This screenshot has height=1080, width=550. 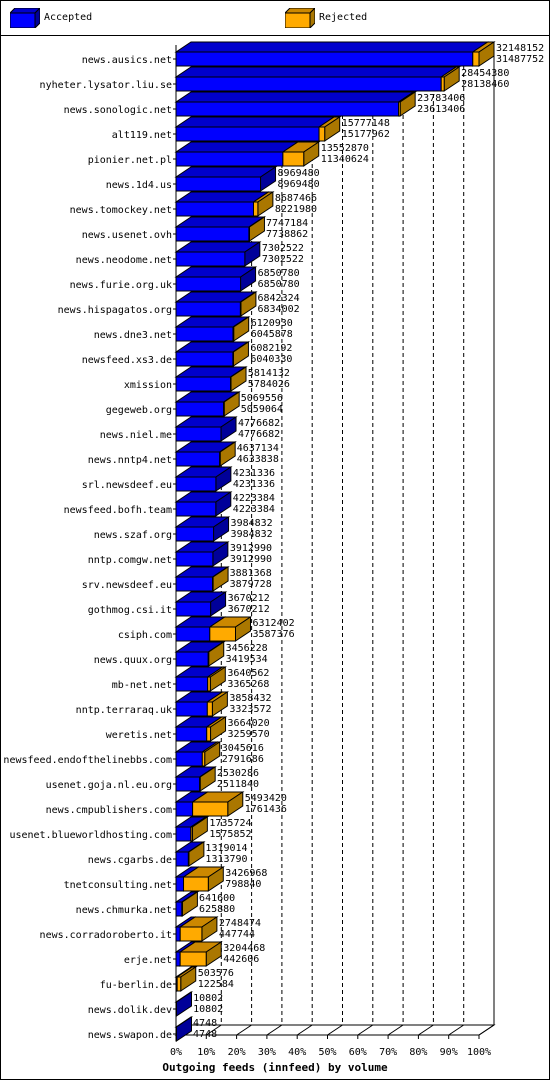 I want to click on accepted-value-label: 1313790, so click(x=226, y=859).